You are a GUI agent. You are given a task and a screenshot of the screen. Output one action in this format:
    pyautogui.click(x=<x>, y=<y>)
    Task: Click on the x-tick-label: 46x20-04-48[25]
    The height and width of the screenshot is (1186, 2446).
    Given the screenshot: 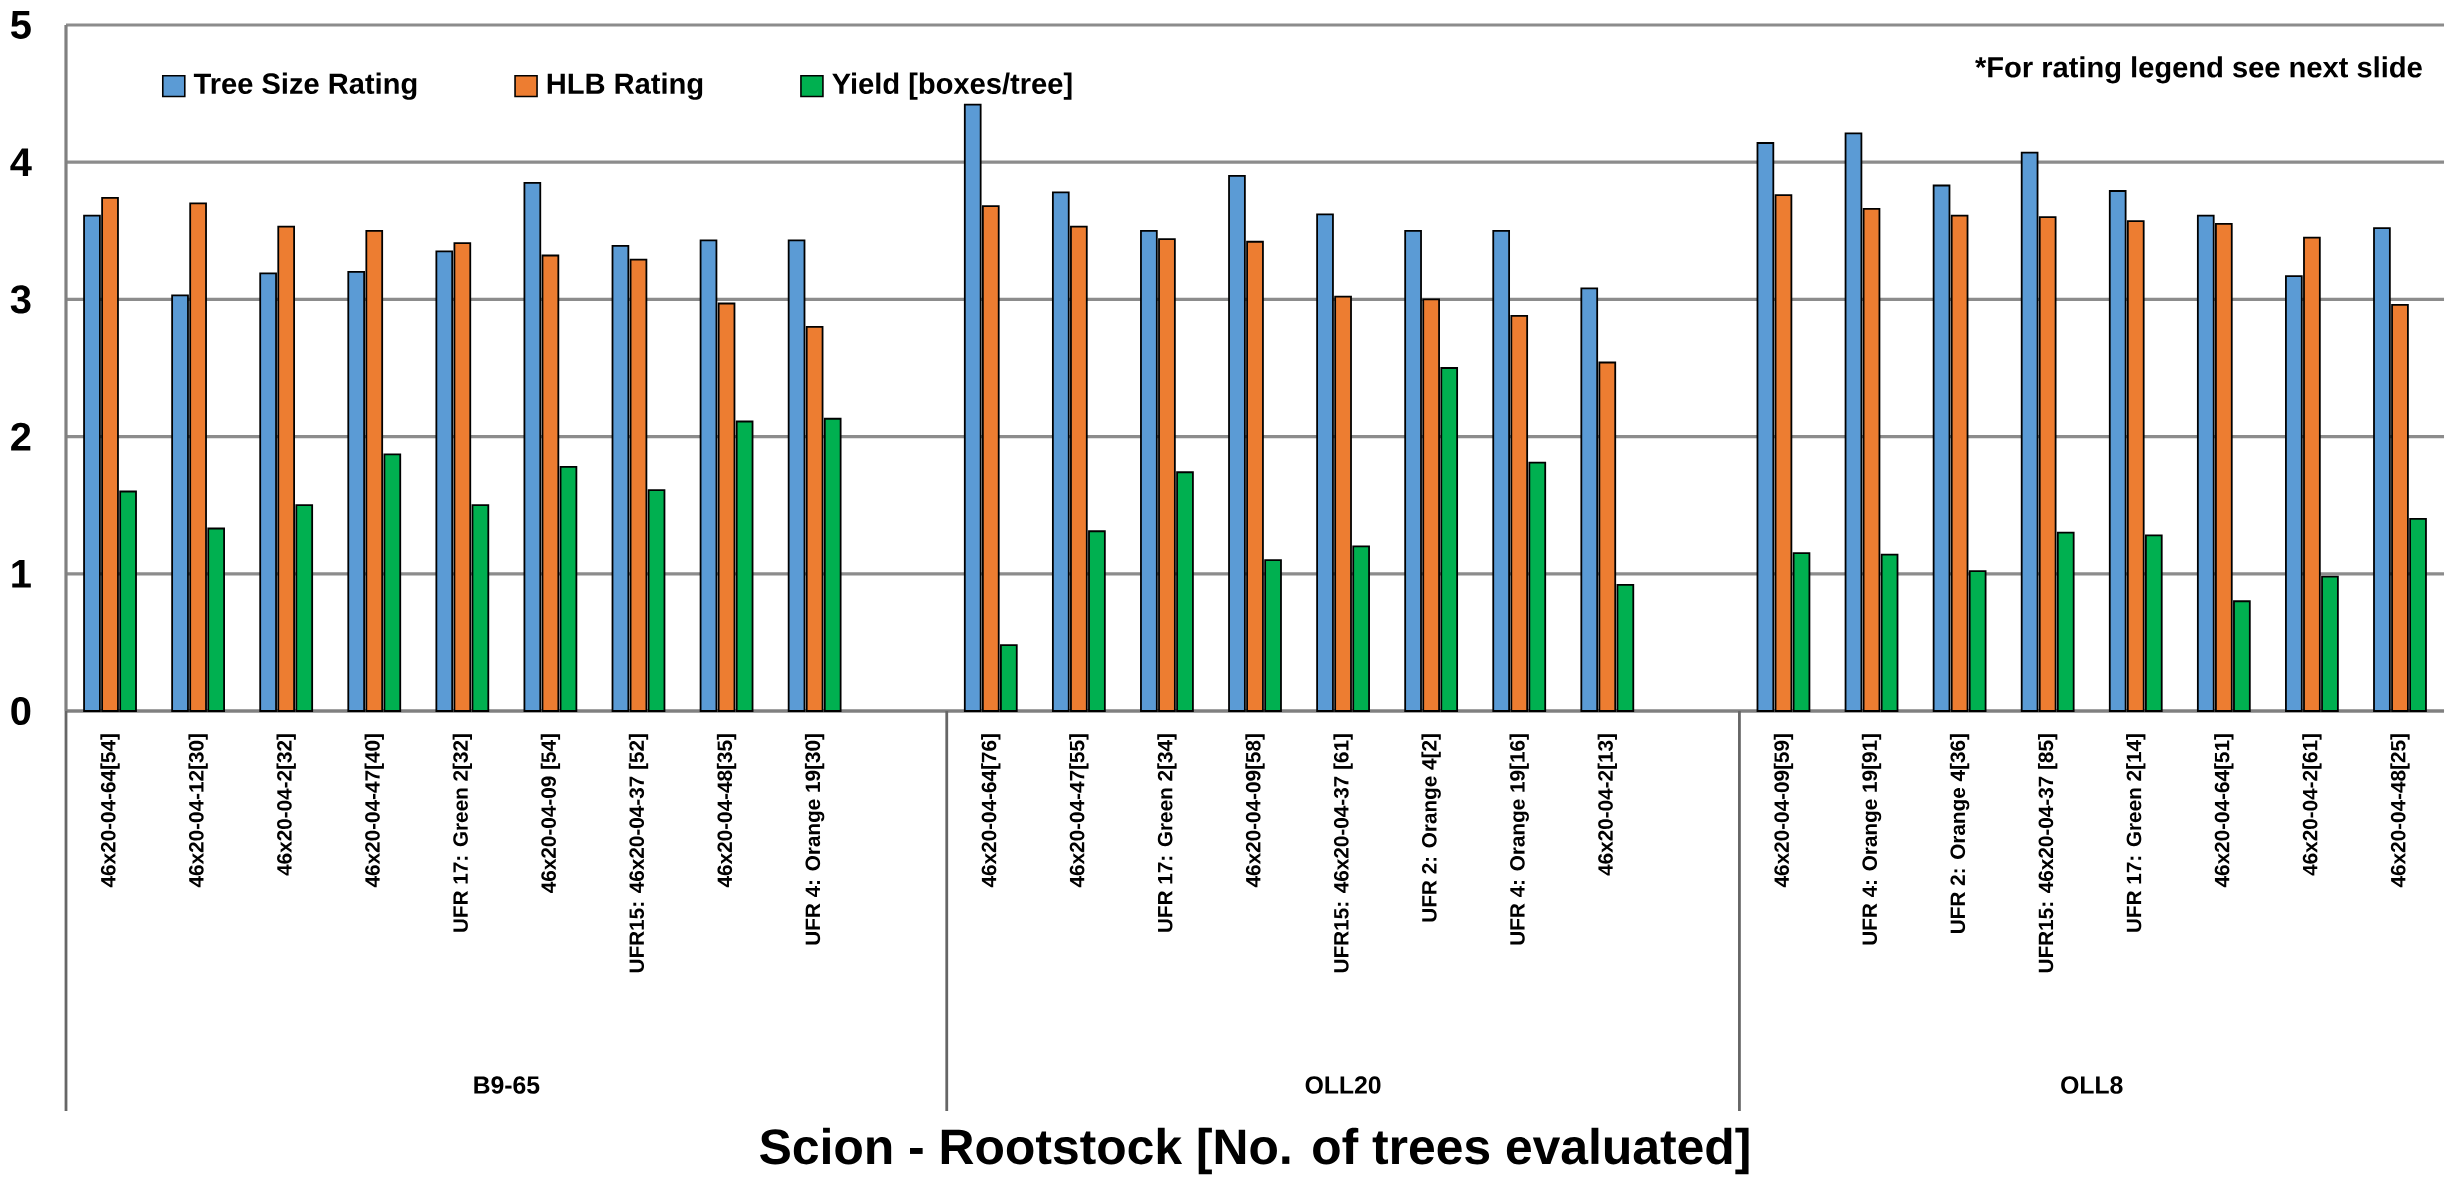 What is the action you would take?
    pyautogui.click(x=2400, y=811)
    